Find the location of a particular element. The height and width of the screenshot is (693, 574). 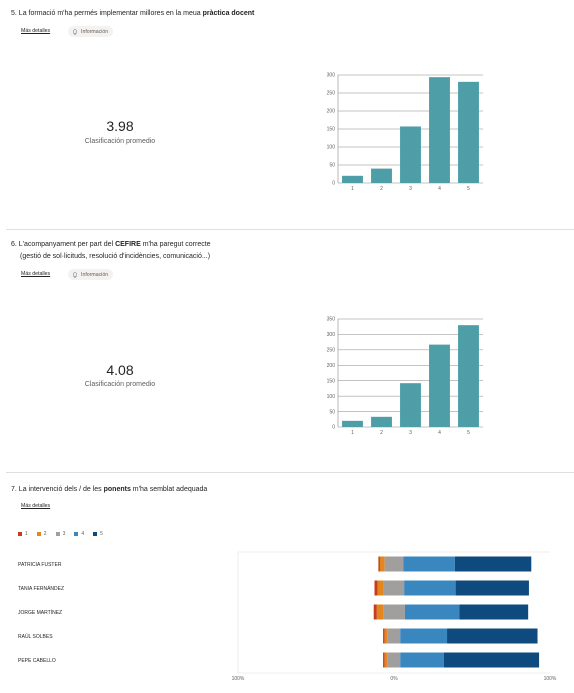

legend-label: 3 is located at coordinates (64, 534).